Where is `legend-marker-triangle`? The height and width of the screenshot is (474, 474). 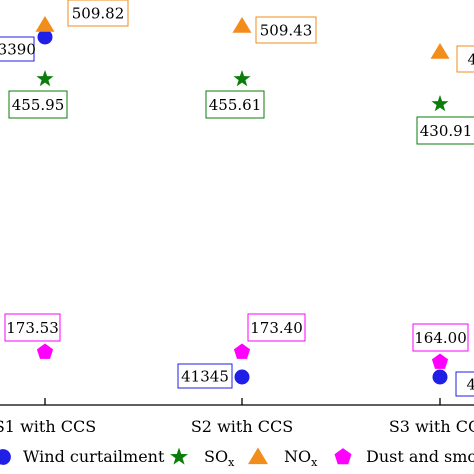
legend-marker-triangle is located at coordinates (258, 456).